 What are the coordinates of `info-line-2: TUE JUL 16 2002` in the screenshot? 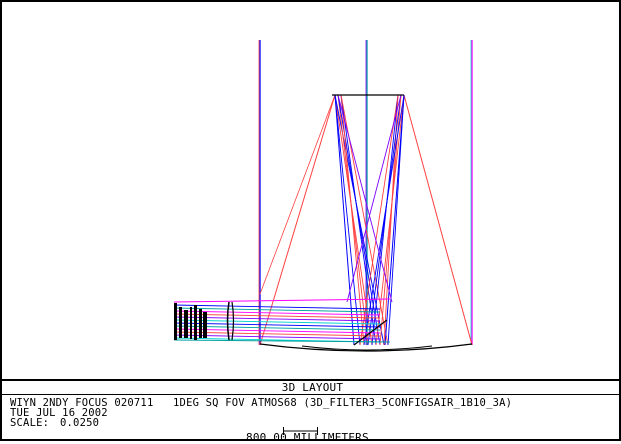 It's located at (59, 413).